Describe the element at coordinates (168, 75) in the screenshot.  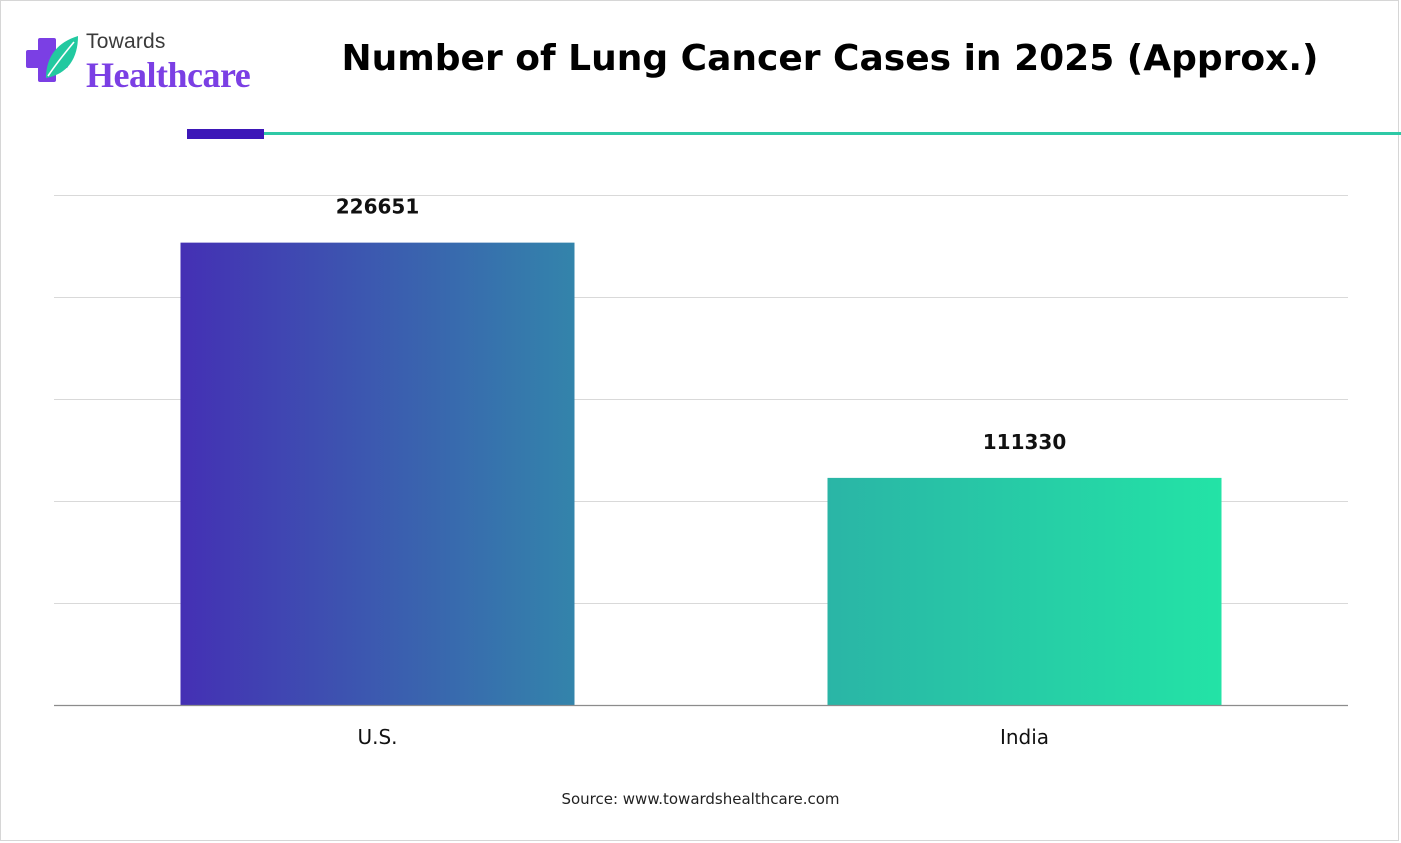
I see `brand-line-2: Healthcare` at that location.